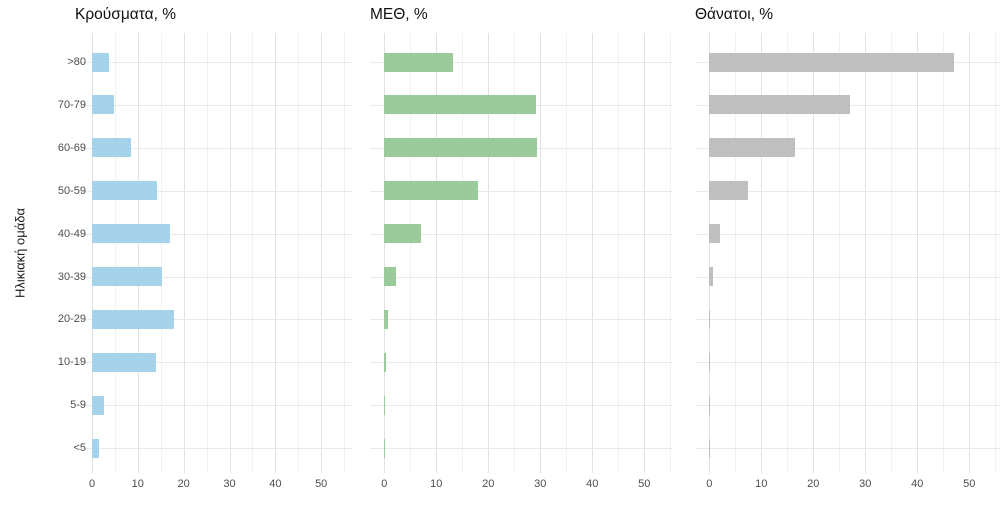  I want to click on y-tick-label-<5: <5, so click(79, 448).